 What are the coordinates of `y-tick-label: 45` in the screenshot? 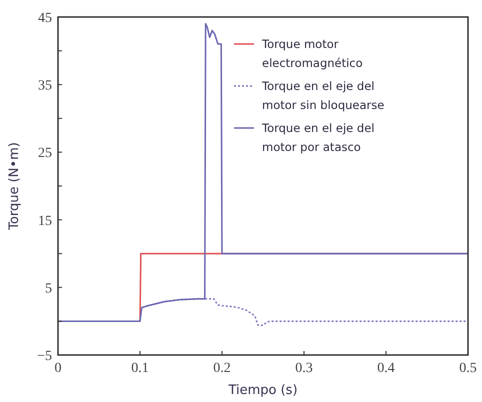 It's located at (45, 18).